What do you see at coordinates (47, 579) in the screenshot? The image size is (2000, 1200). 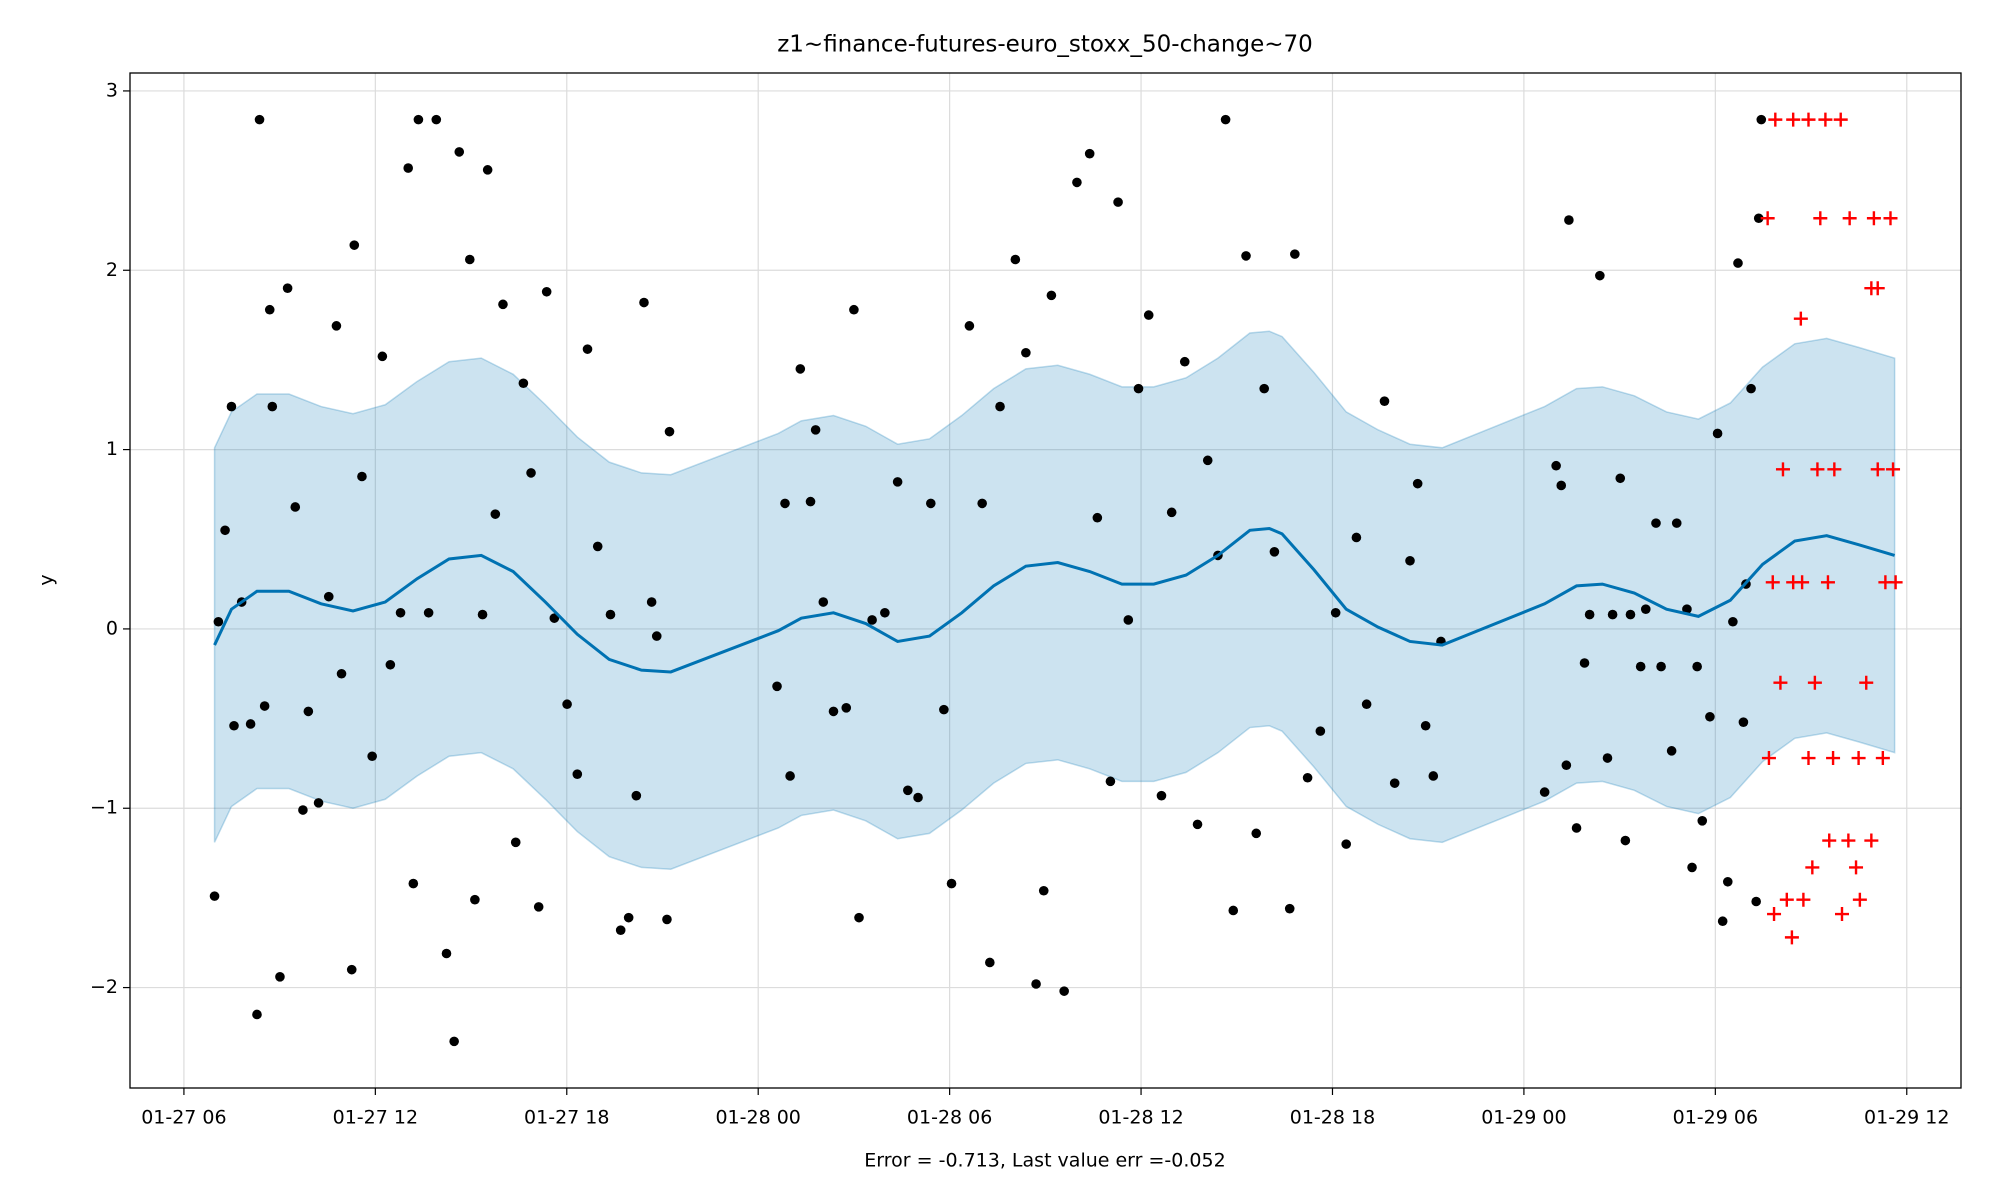 I see `y-axis-label: y` at bounding box center [47, 579].